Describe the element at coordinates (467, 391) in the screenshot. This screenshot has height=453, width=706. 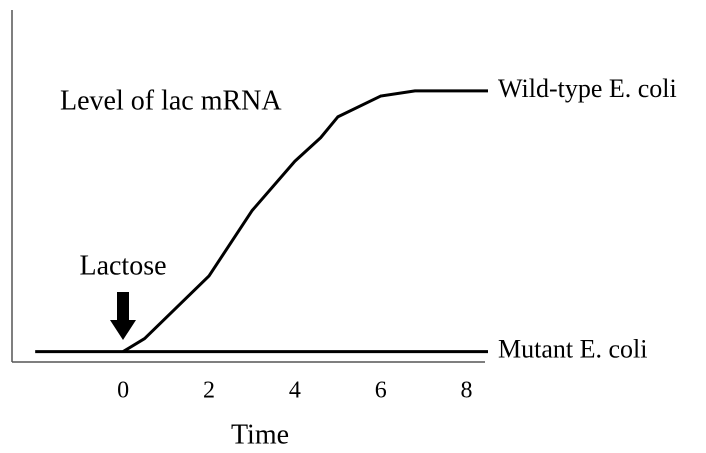
I see `x-tick-label: 8` at that location.